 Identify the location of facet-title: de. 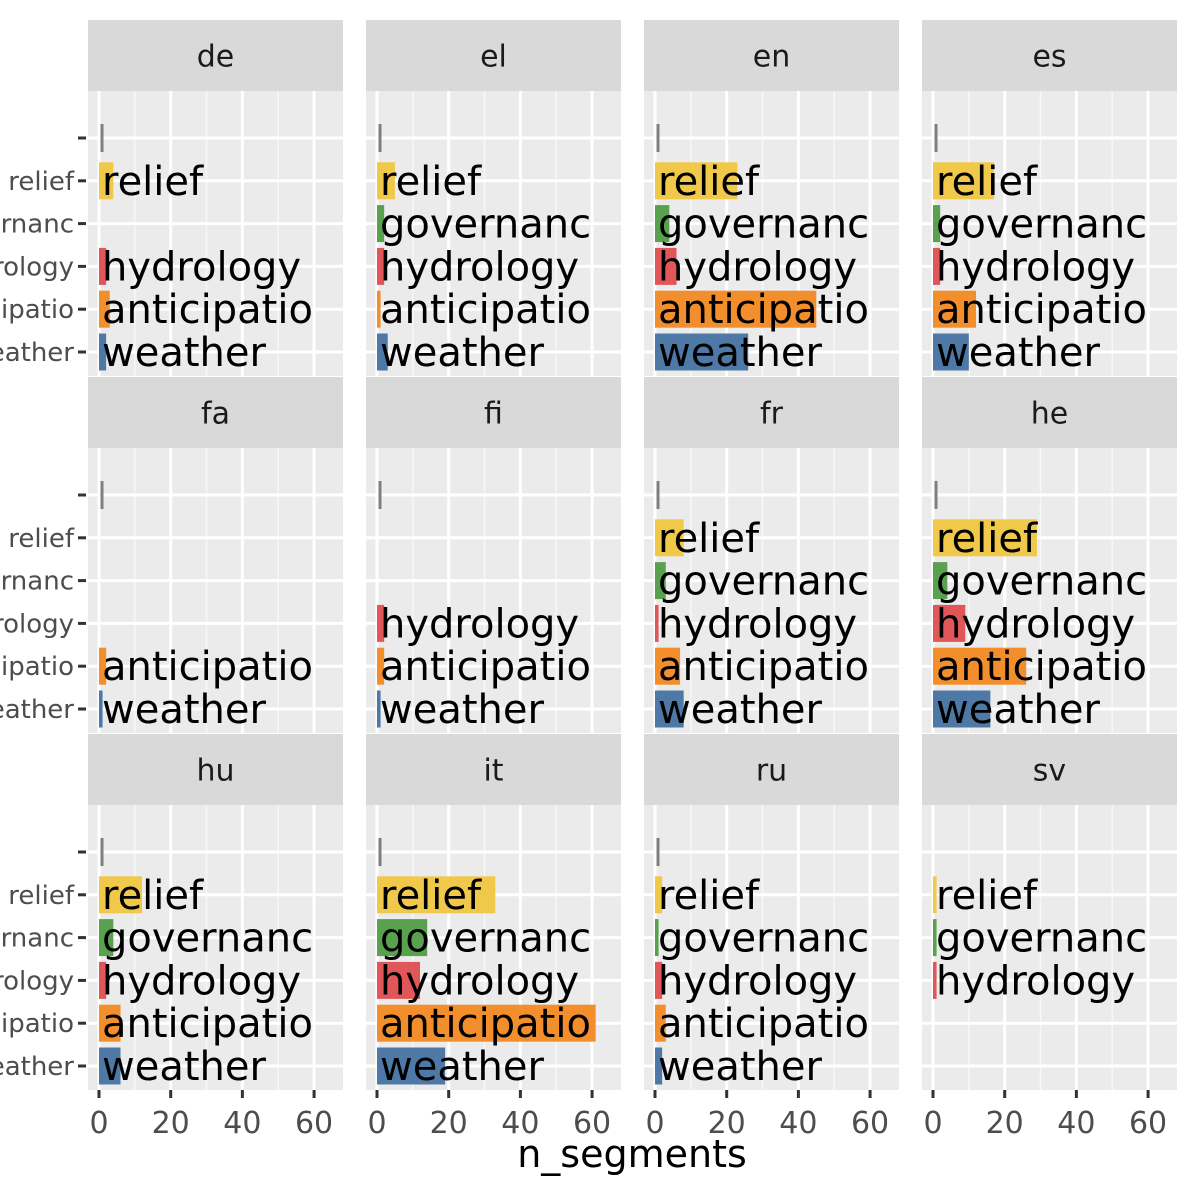
(216, 57).